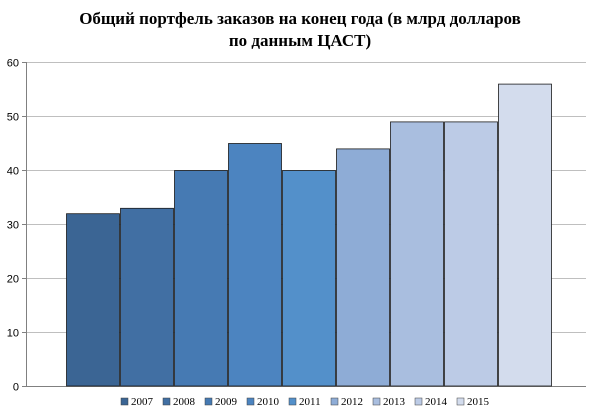 This screenshot has height=420, width=600. I want to click on legend-label-2011: 2011, so click(310, 402).